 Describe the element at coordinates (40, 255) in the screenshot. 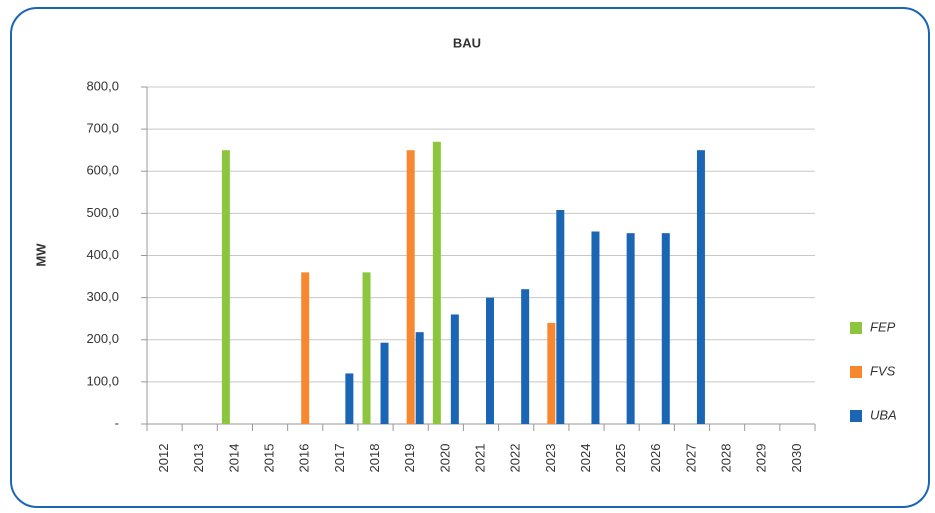

I see `y-axis-label: MW` at that location.